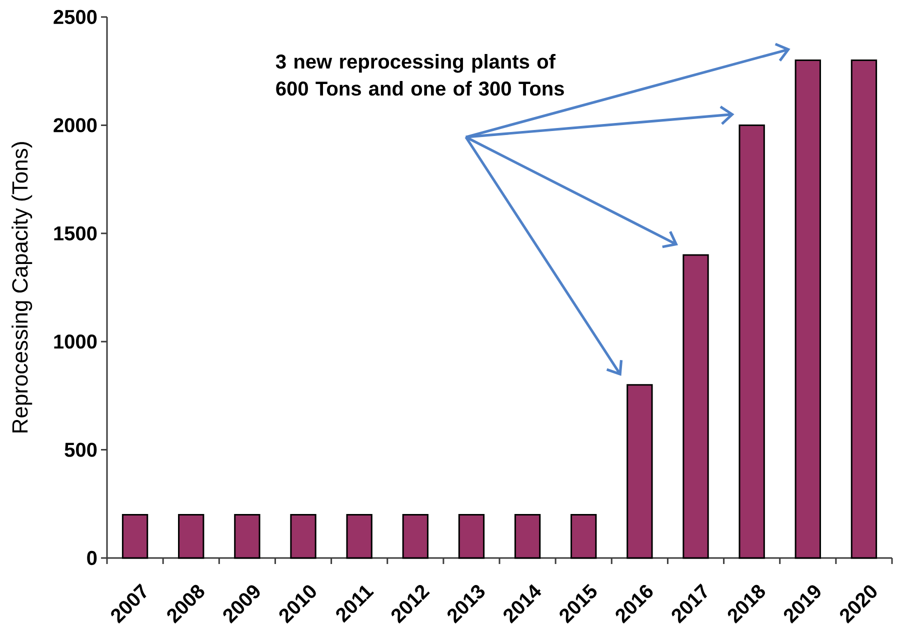 The image size is (899, 629). Describe the element at coordinates (75, 341) in the screenshot. I see `y-tick-label: 1000` at that location.